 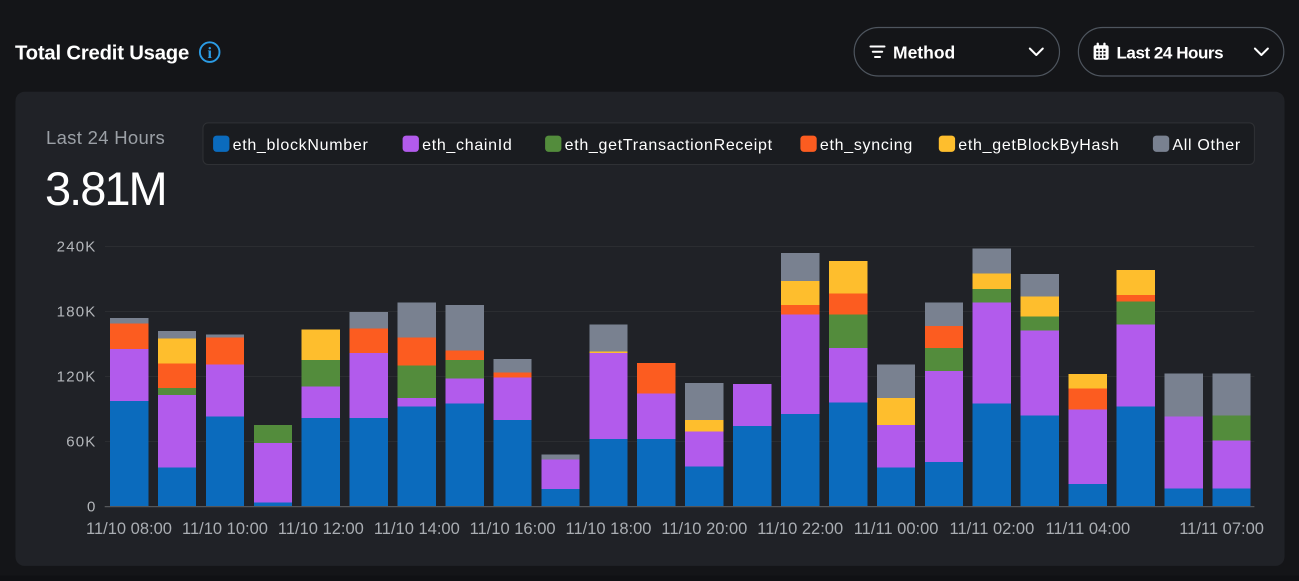 What do you see at coordinates (77, 377) in the screenshot?
I see `svg-text: 120K` at bounding box center [77, 377].